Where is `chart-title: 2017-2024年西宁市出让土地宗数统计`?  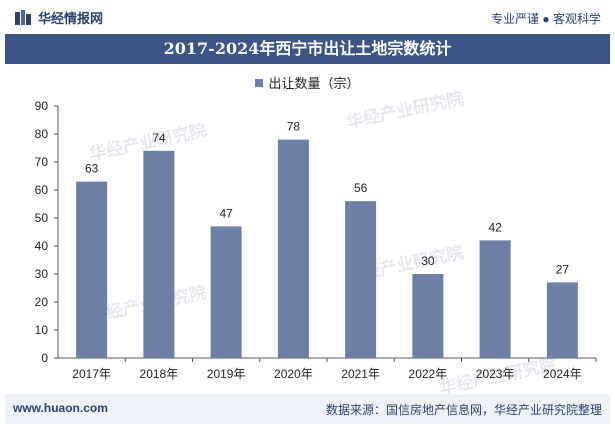 chart-title: 2017-2024年西宁市出让土地宗数统计 is located at coordinates (307, 48).